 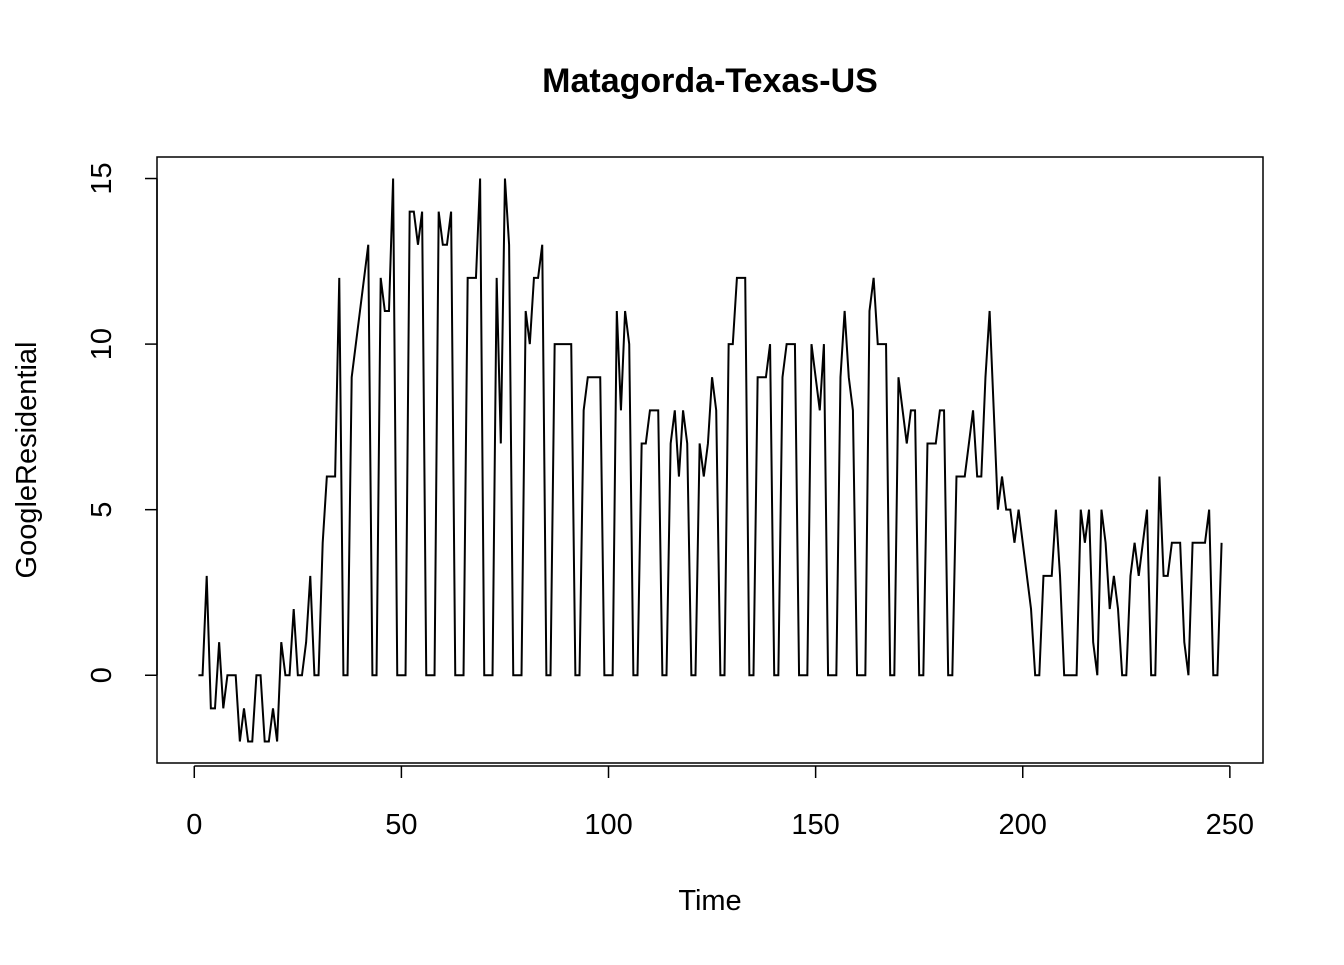 What do you see at coordinates (401, 825) in the screenshot?
I see `x-tick-label: 50` at bounding box center [401, 825].